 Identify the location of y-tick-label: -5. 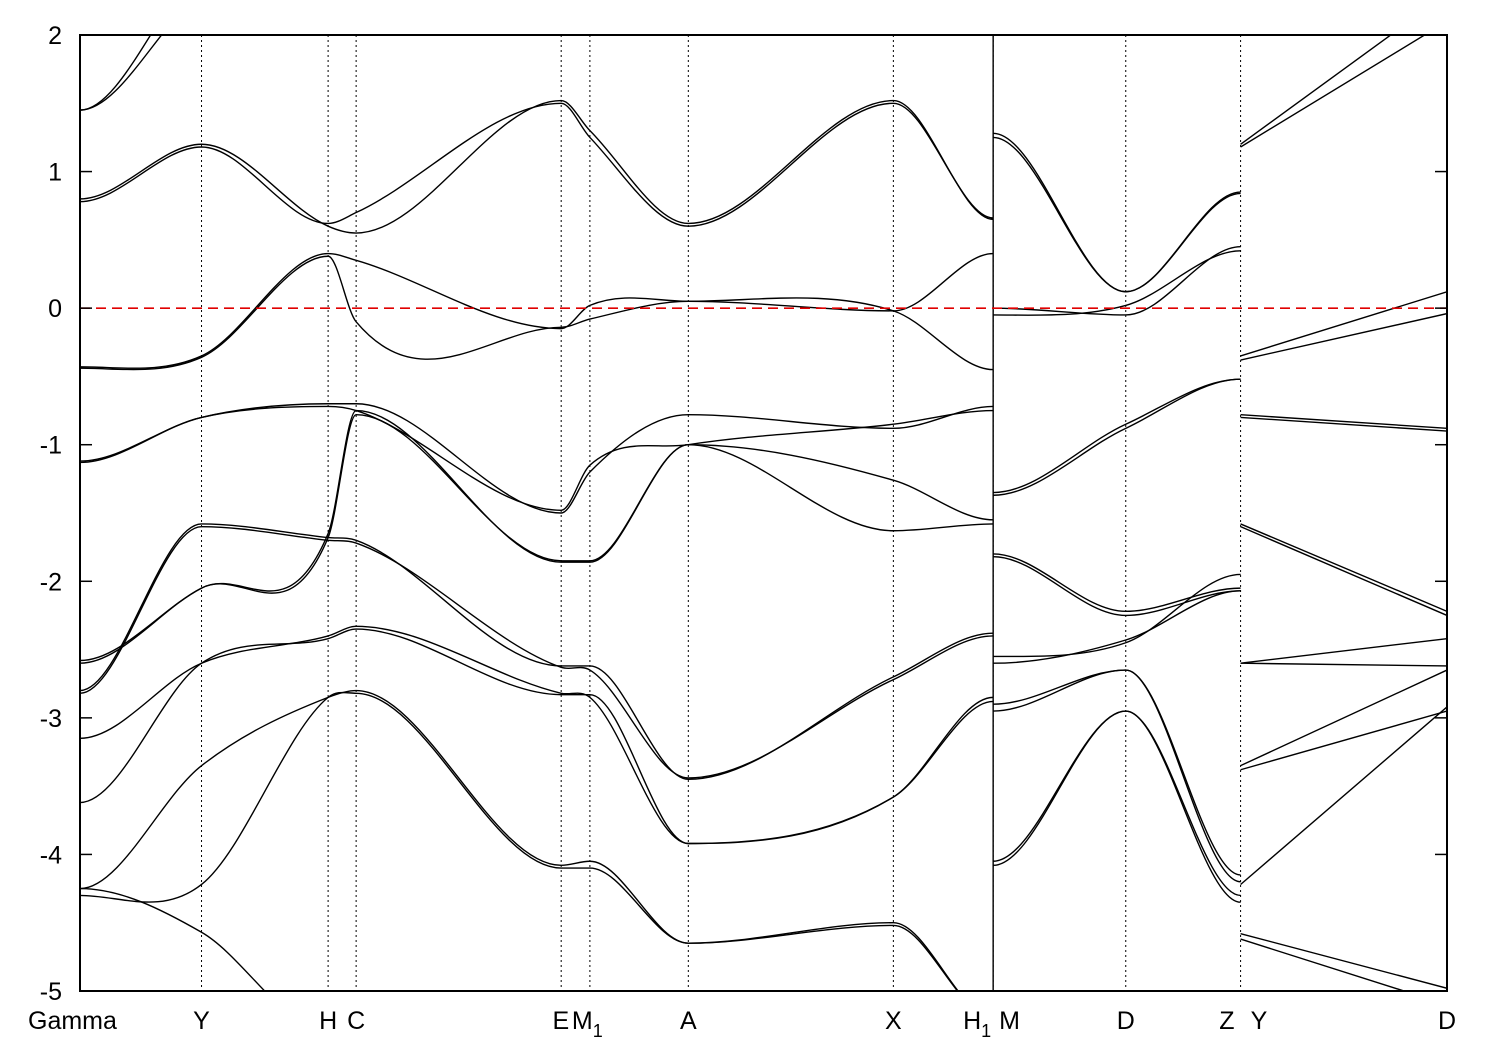
(51, 992).